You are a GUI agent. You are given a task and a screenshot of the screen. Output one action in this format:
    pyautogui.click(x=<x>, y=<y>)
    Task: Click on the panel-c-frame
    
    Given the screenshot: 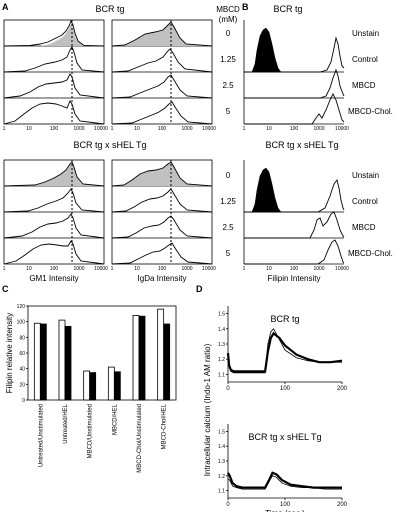 What is the action you would take?
    pyautogui.click(x=102, y=353)
    